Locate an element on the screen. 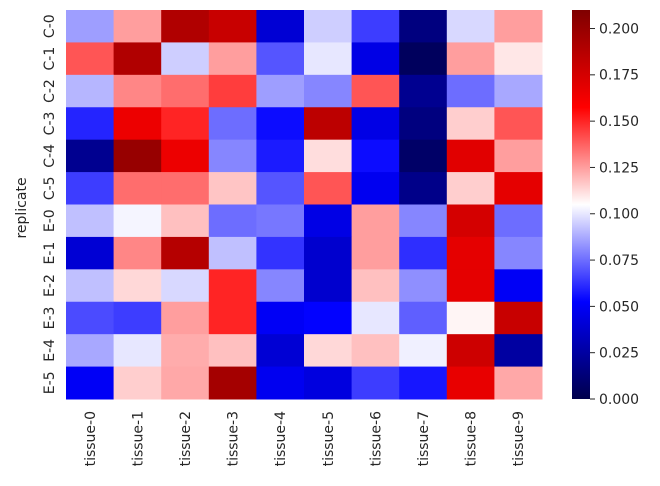 The image size is (660, 486). y-tick-label: E-5 is located at coordinates (50, 382).